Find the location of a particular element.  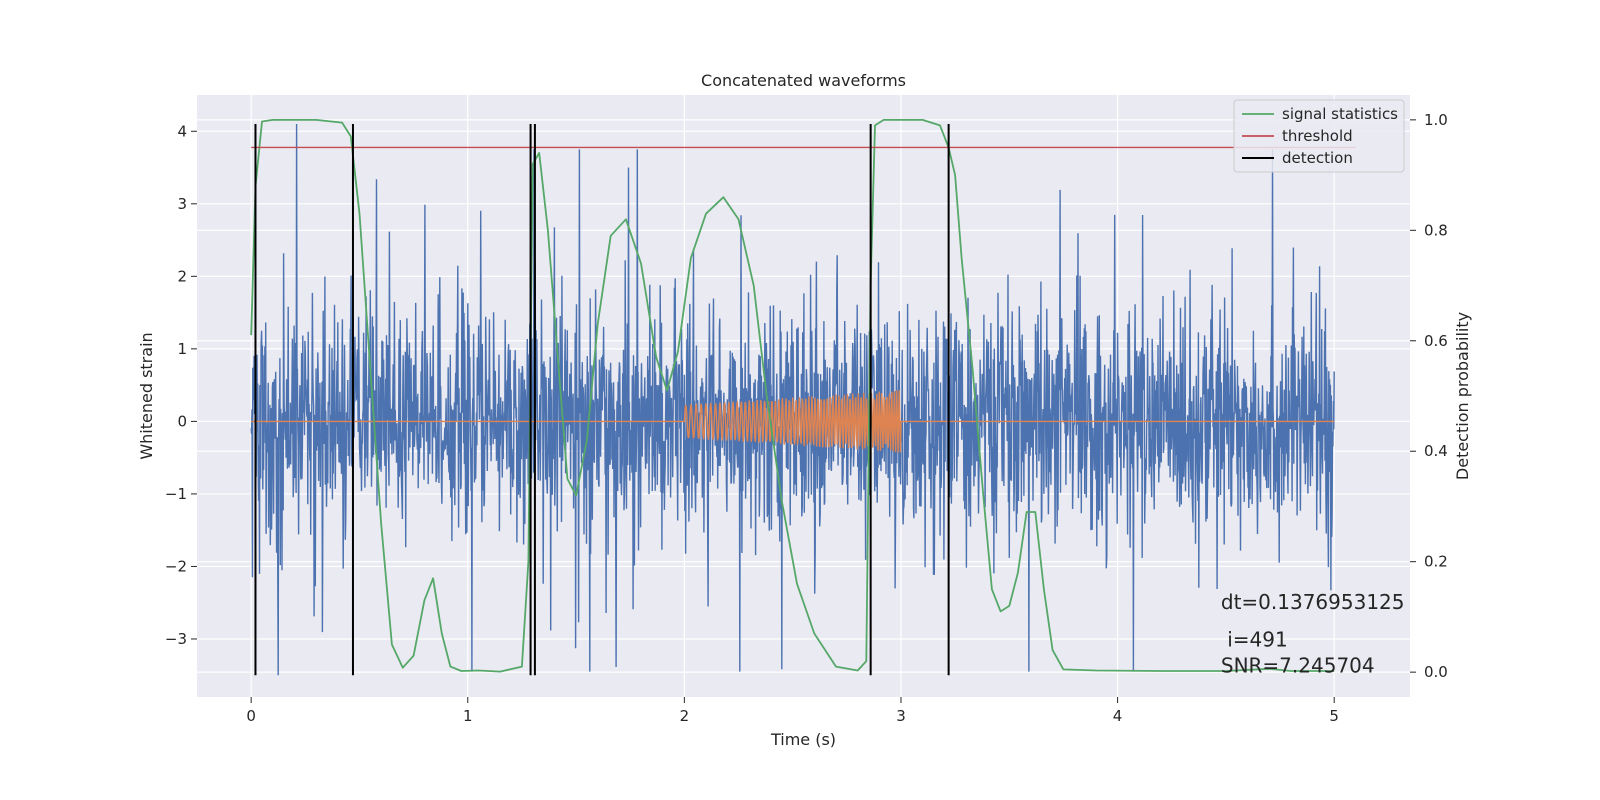

y2-tick-label-4: 0.8 is located at coordinates (1436, 230).